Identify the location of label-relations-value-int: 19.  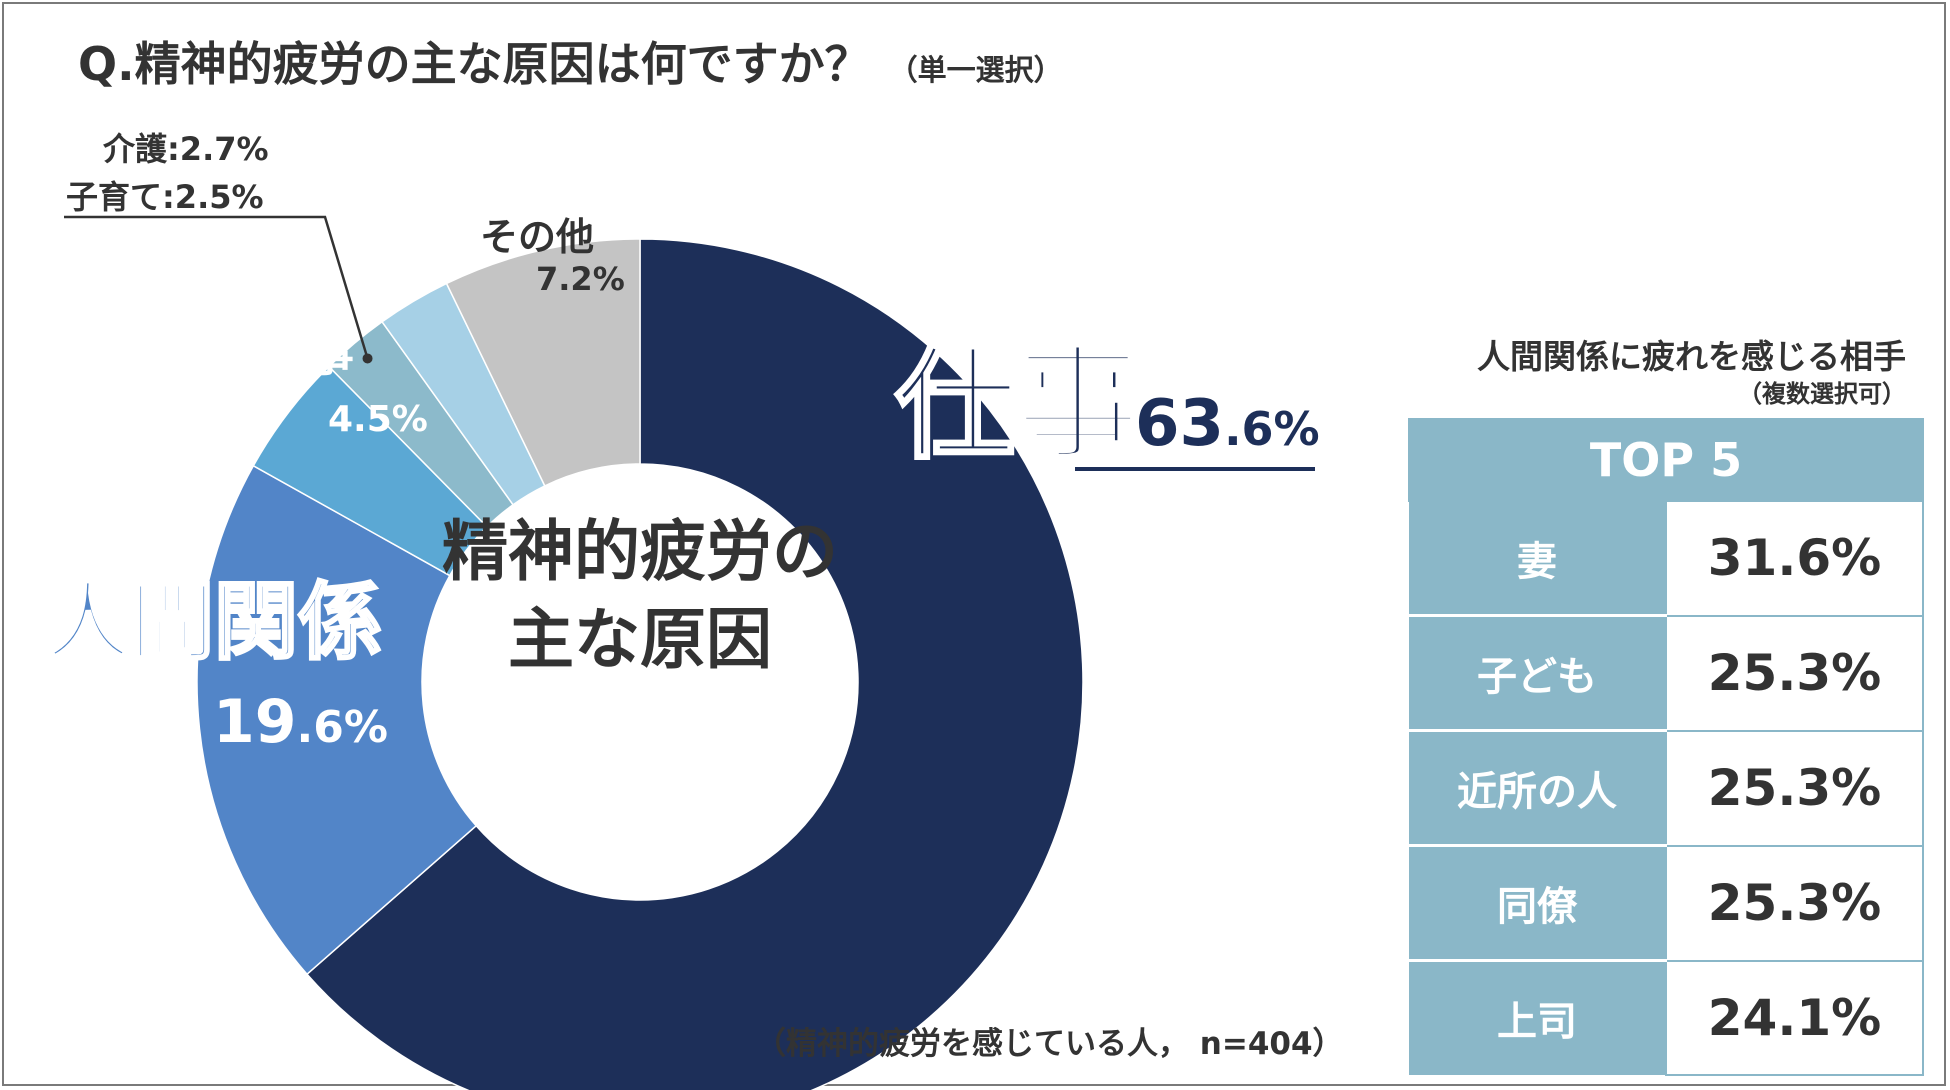
(255, 722).